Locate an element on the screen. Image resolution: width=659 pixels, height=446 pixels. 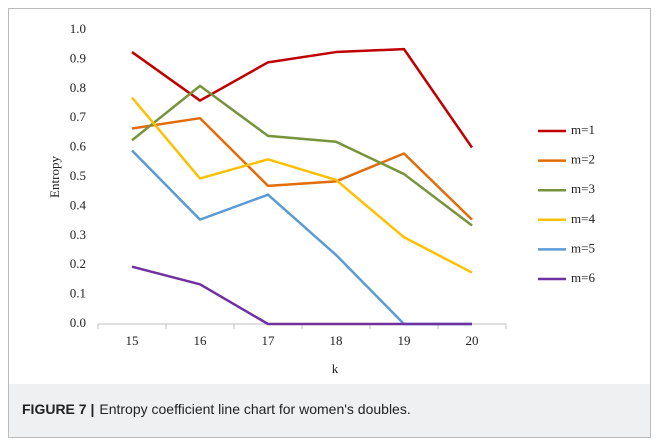
x-tick-label: 18 is located at coordinates (336, 340).